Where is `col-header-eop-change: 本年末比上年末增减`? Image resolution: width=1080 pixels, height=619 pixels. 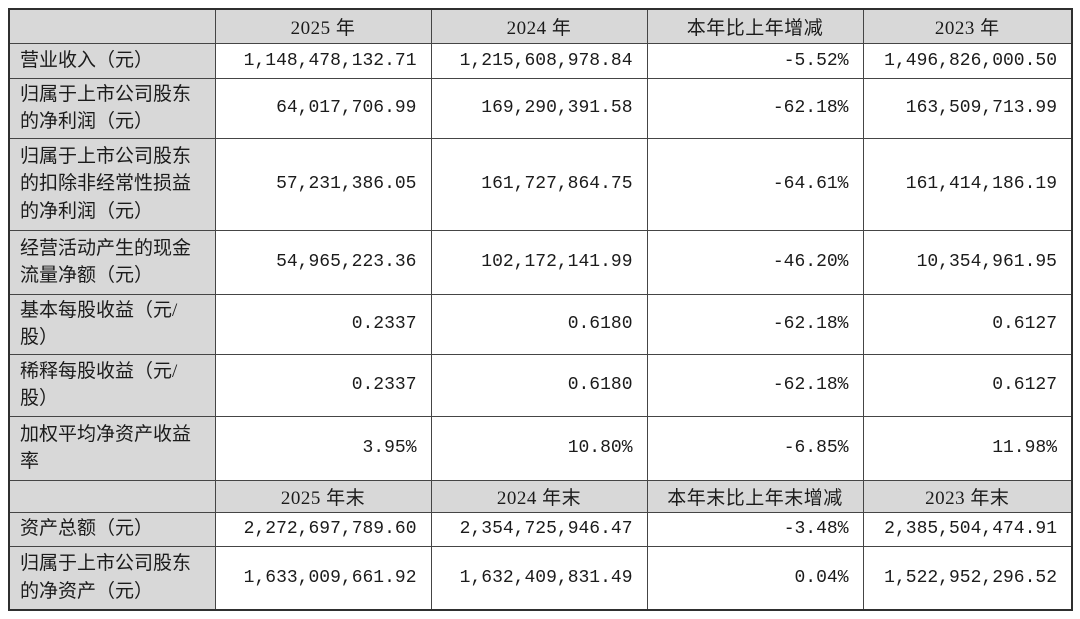 col-header-eop-change: 本年末比上年末增减 is located at coordinates (755, 496).